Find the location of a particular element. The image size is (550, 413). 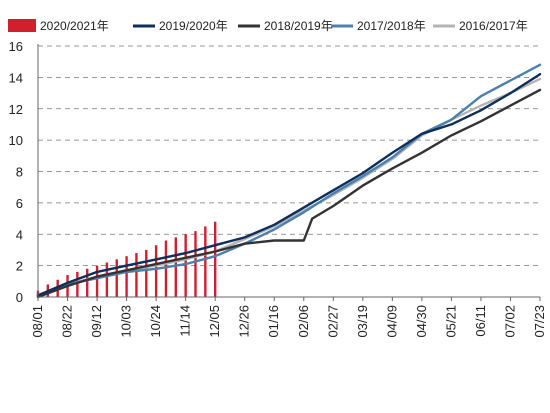

x-tick-label: 12/05 is located at coordinates (214, 321).